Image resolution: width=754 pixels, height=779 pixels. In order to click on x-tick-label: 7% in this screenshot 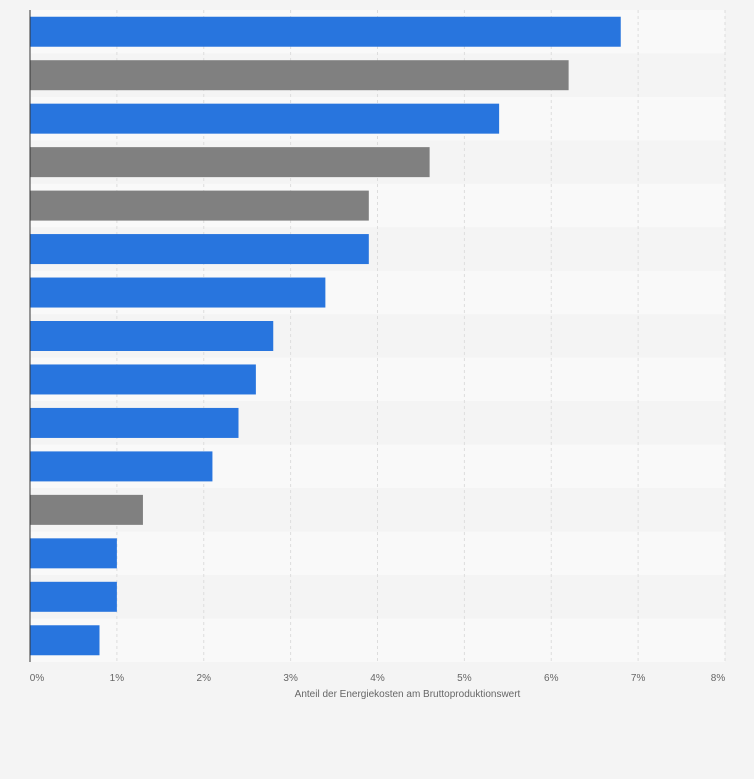, I will do `click(638, 678)`.